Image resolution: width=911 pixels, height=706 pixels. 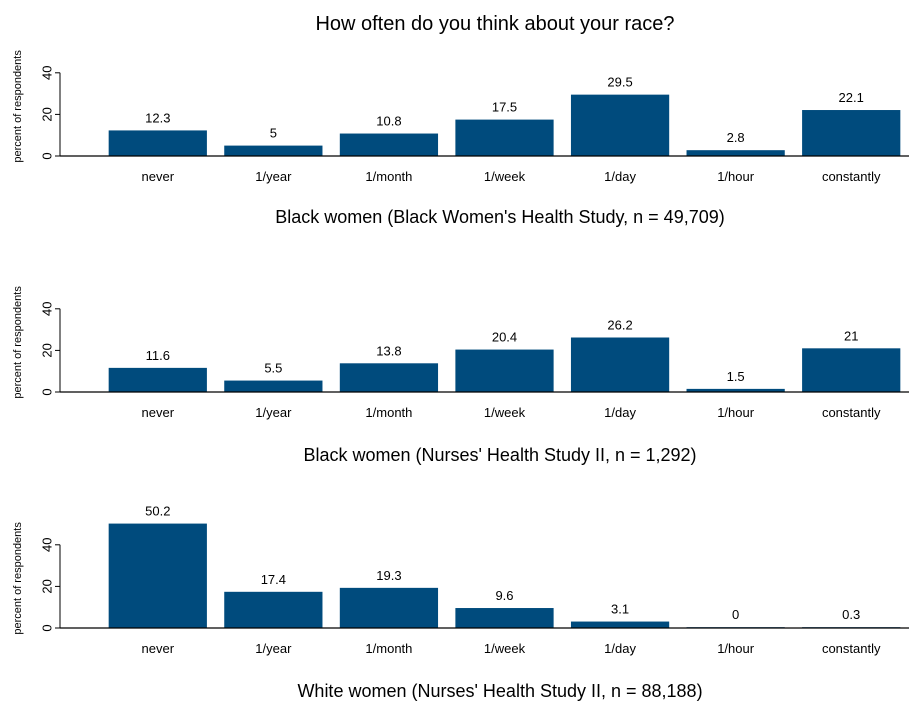 What do you see at coordinates (504, 107) in the screenshot?
I see `data-label: 17.5` at bounding box center [504, 107].